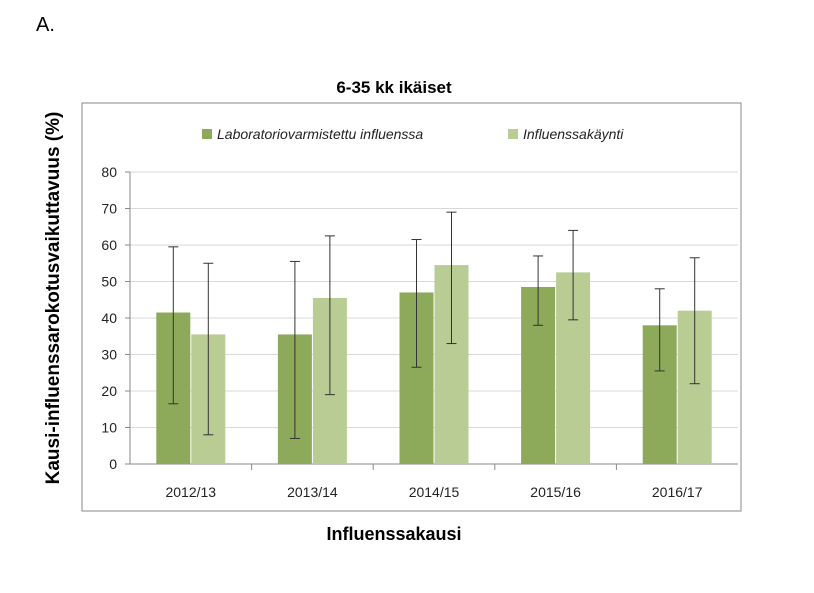 The image size is (814, 593). I want to click on y-tick-label: 80, so click(109, 172).